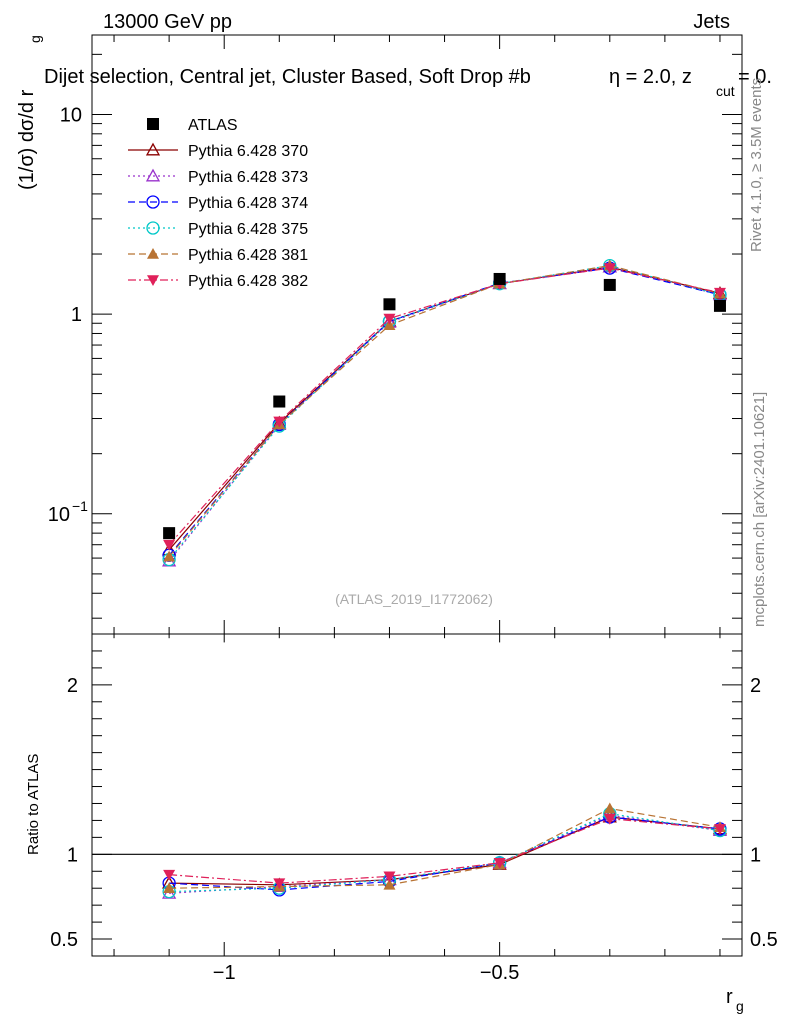  I want to click on x-axis-label: r, so click(729, 997).